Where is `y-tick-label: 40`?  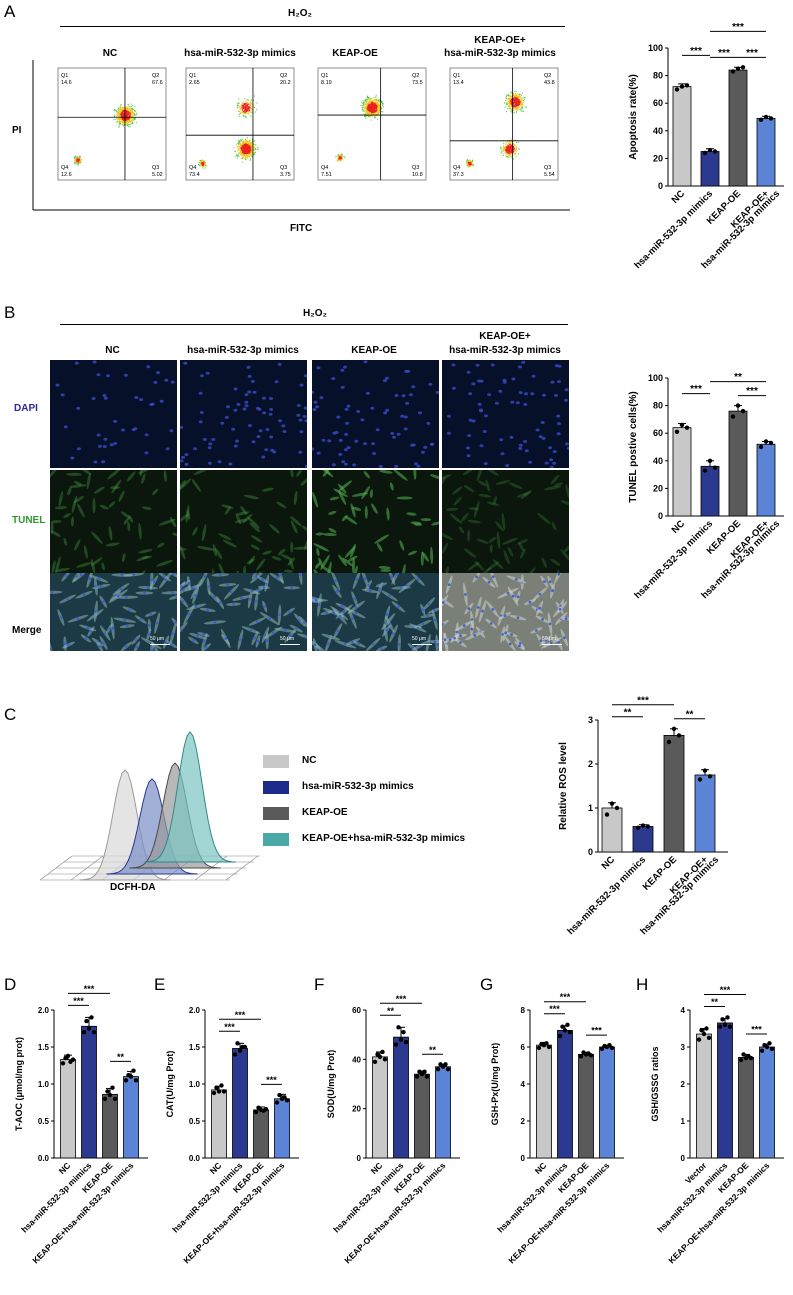
y-tick-label: 40 is located at coordinates (658, 131).